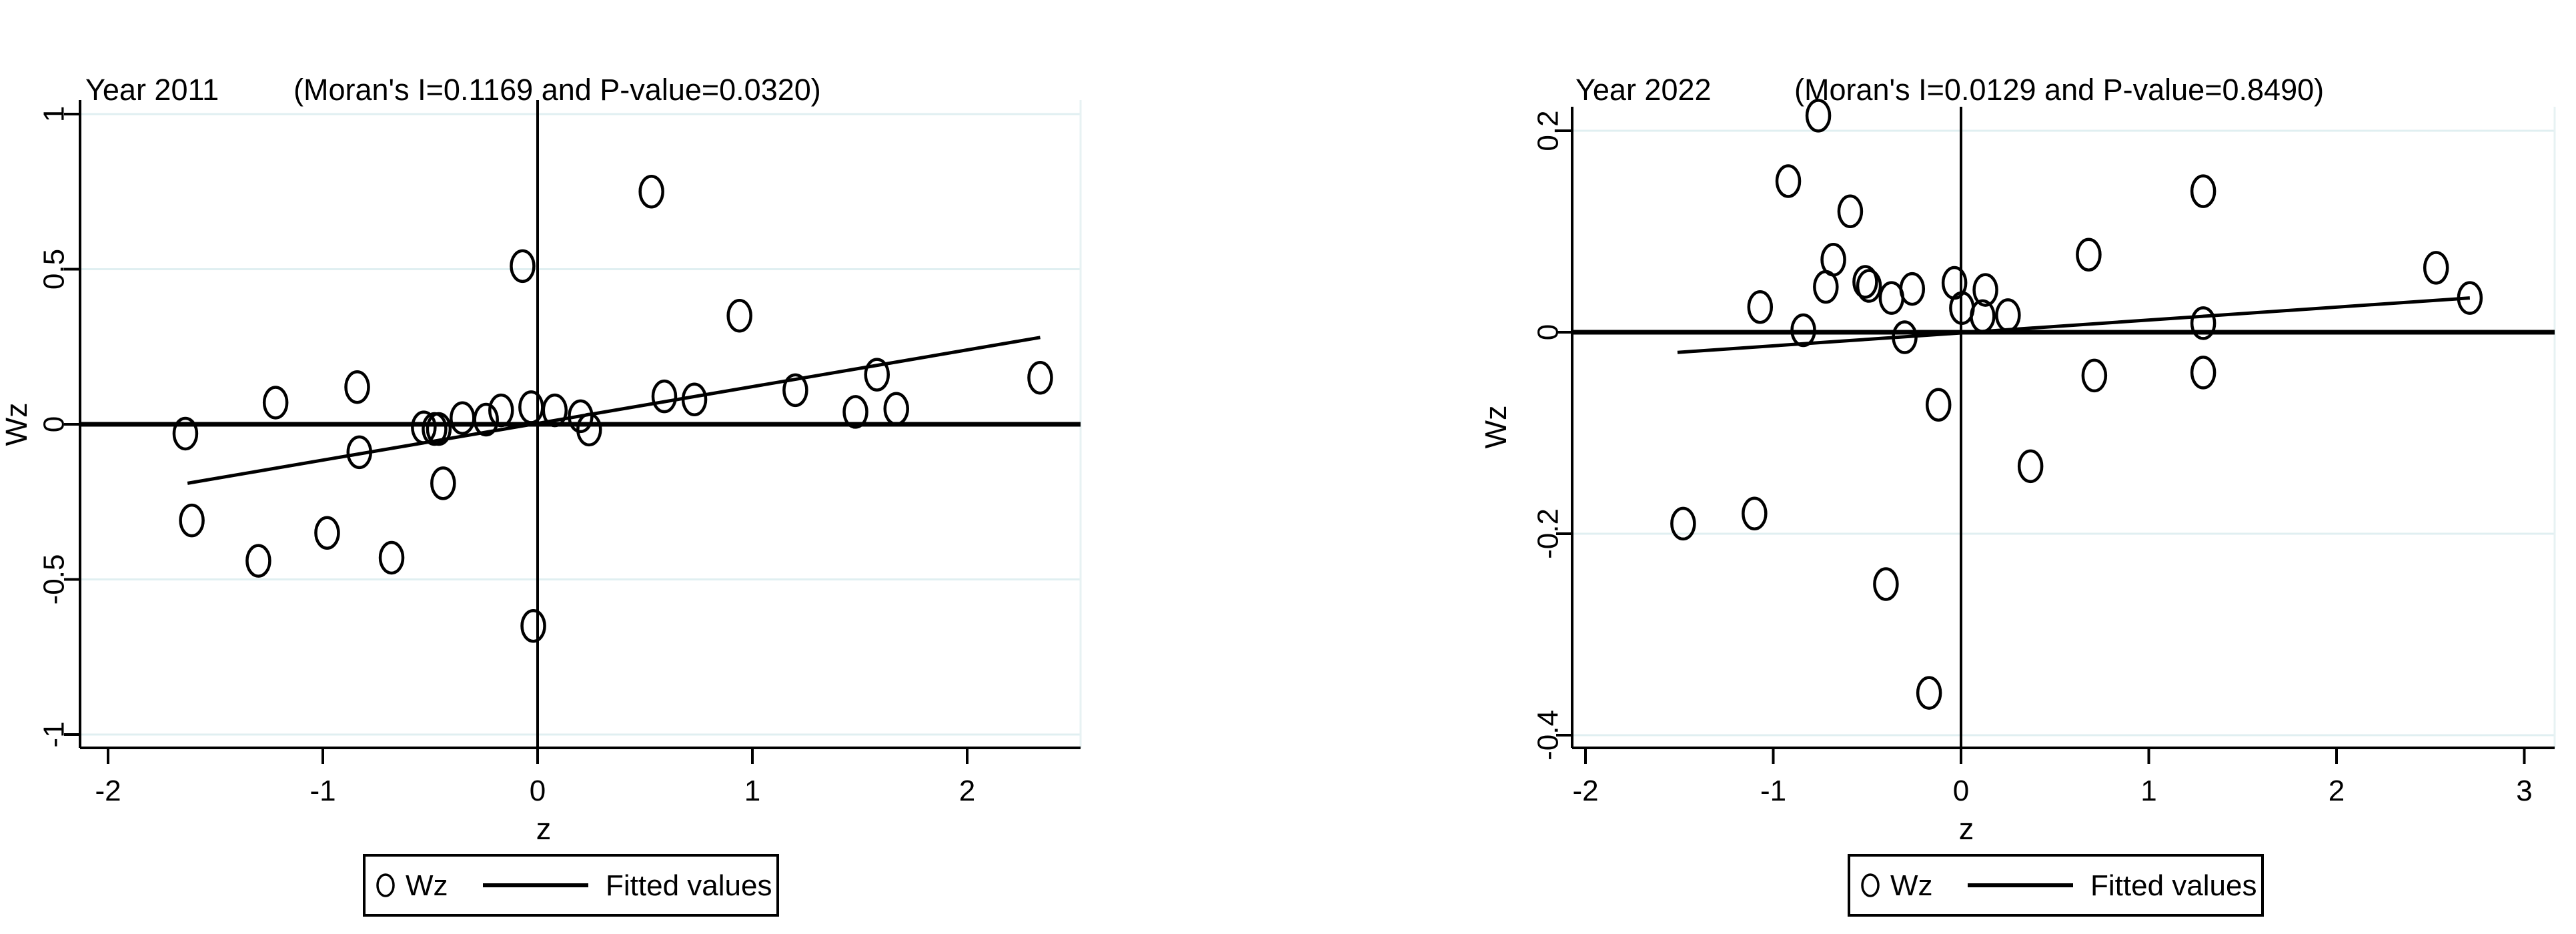 The image size is (2576, 934). I want to click on y-tick-label: 1, so click(54, 114).